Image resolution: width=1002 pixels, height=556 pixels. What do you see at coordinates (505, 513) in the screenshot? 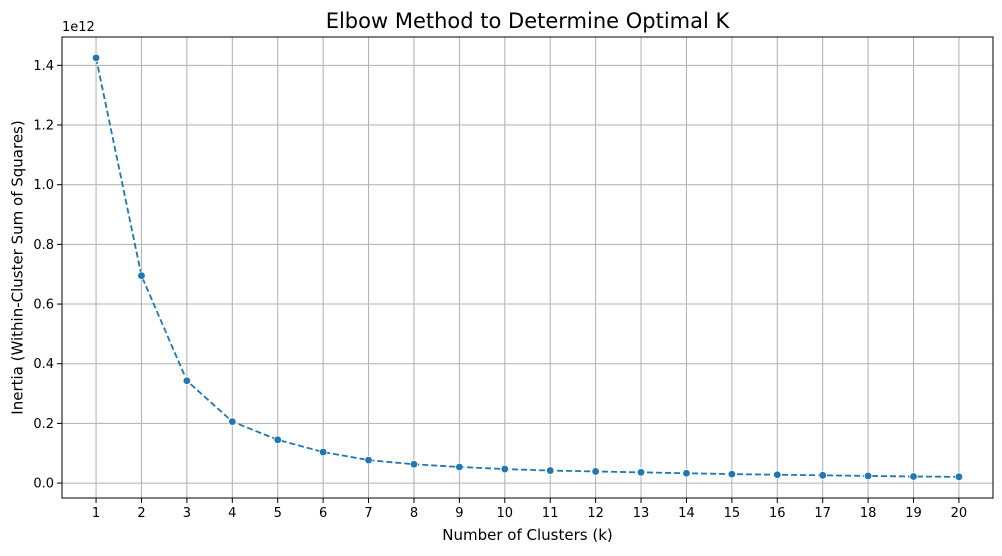
I see `x-tick-label: 10` at bounding box center [505, 513].